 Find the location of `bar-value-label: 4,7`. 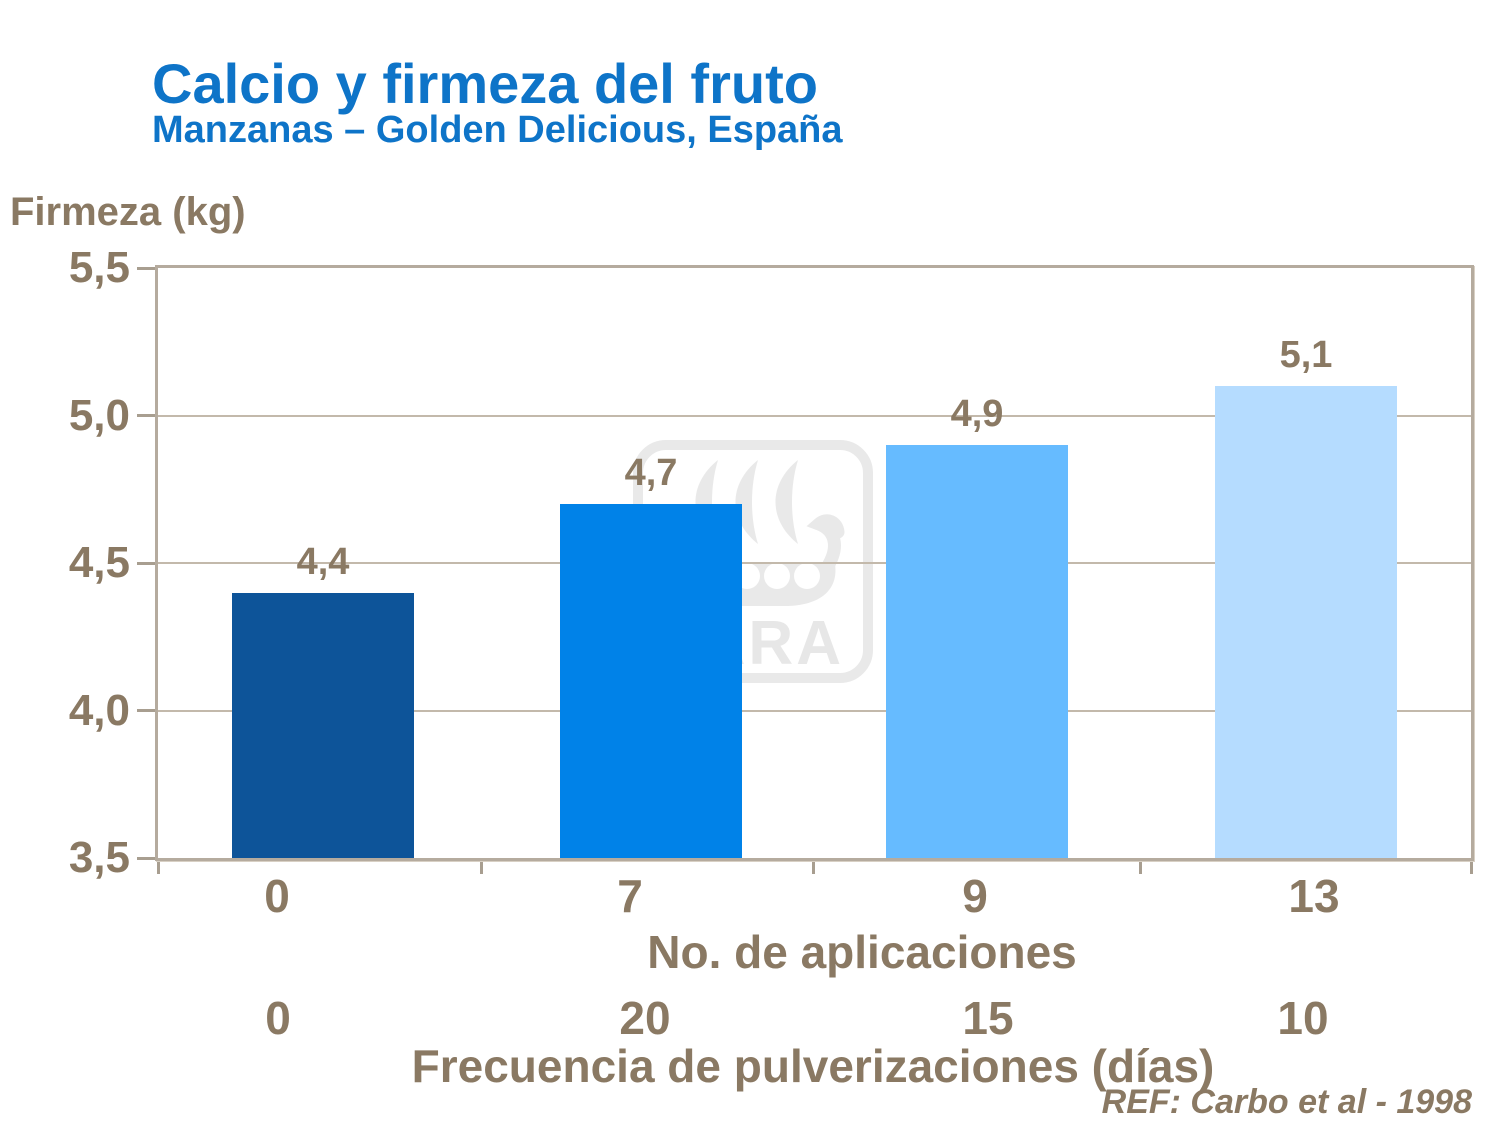

bar-value-label: 4,7 is located at coordinates (651, 473).